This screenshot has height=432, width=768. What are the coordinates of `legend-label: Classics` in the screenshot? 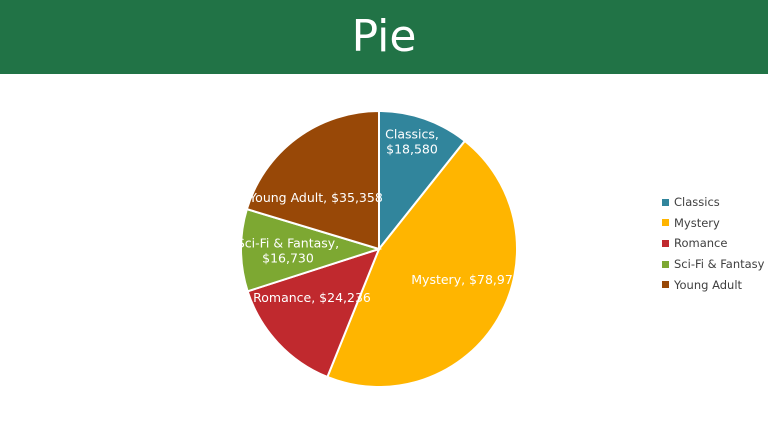 It's located at (697, 202).